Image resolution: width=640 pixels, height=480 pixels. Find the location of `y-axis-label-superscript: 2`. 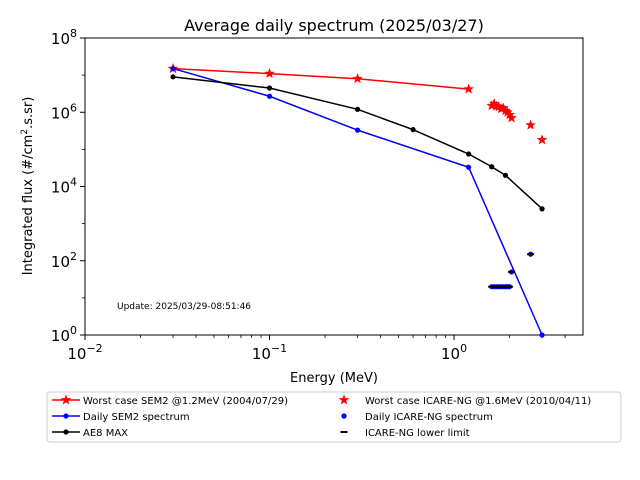

y-axis-label-superscript: 2 is located at coordinates (25, 132).